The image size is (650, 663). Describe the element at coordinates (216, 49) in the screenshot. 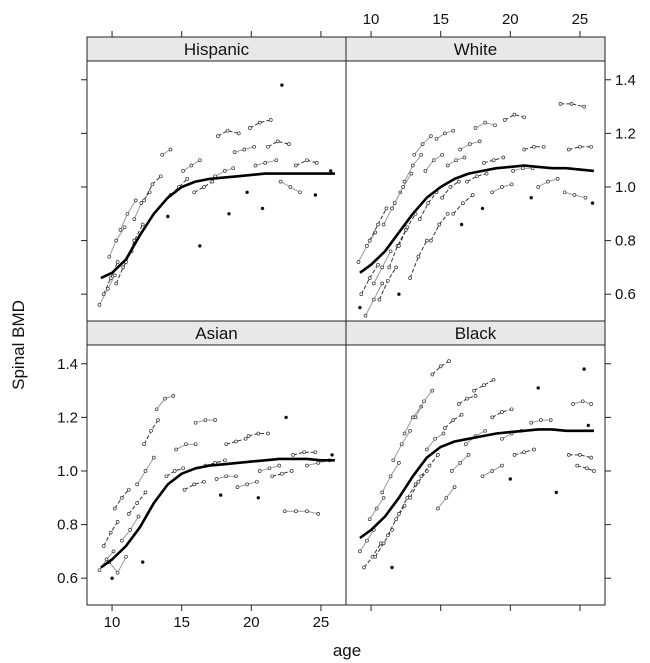

I see `strip-hispanic` at that location.